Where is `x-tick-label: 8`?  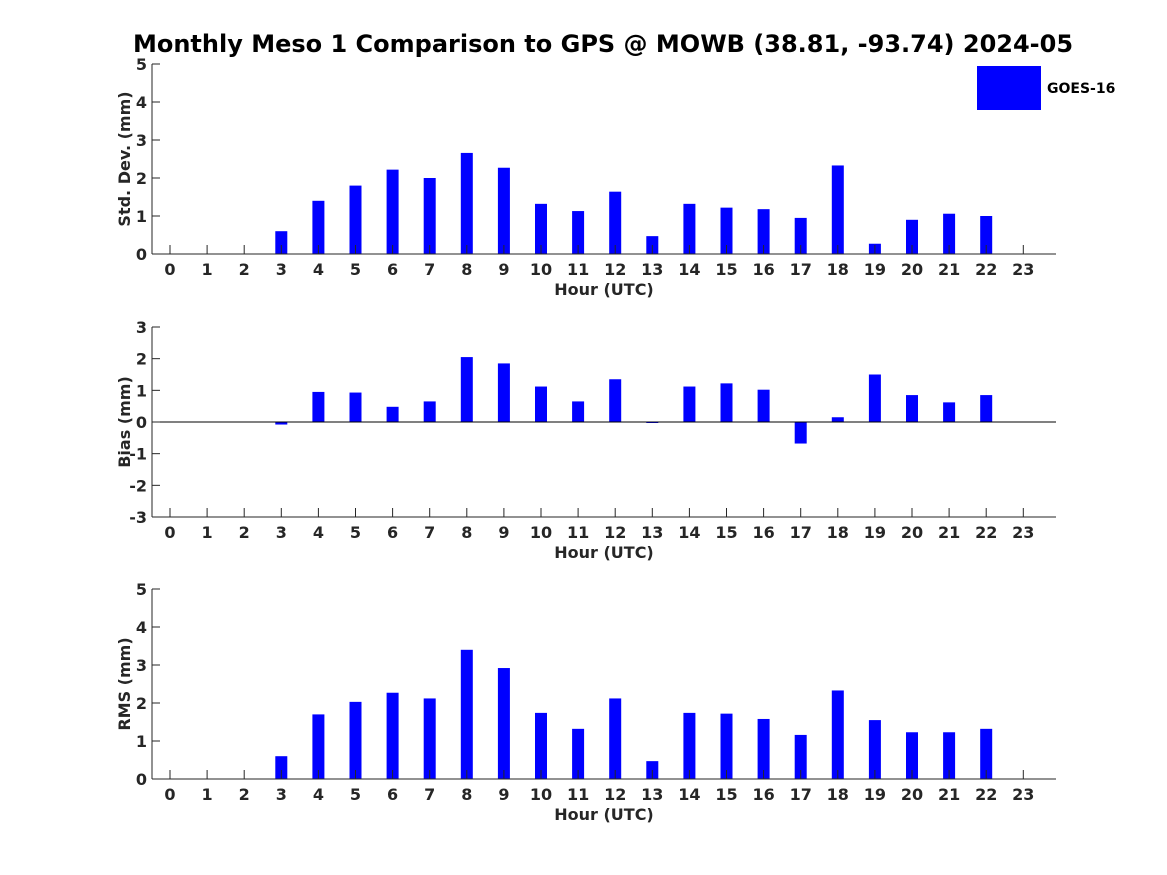
x-tick-label: 8 is located at coordinates (466, 794).